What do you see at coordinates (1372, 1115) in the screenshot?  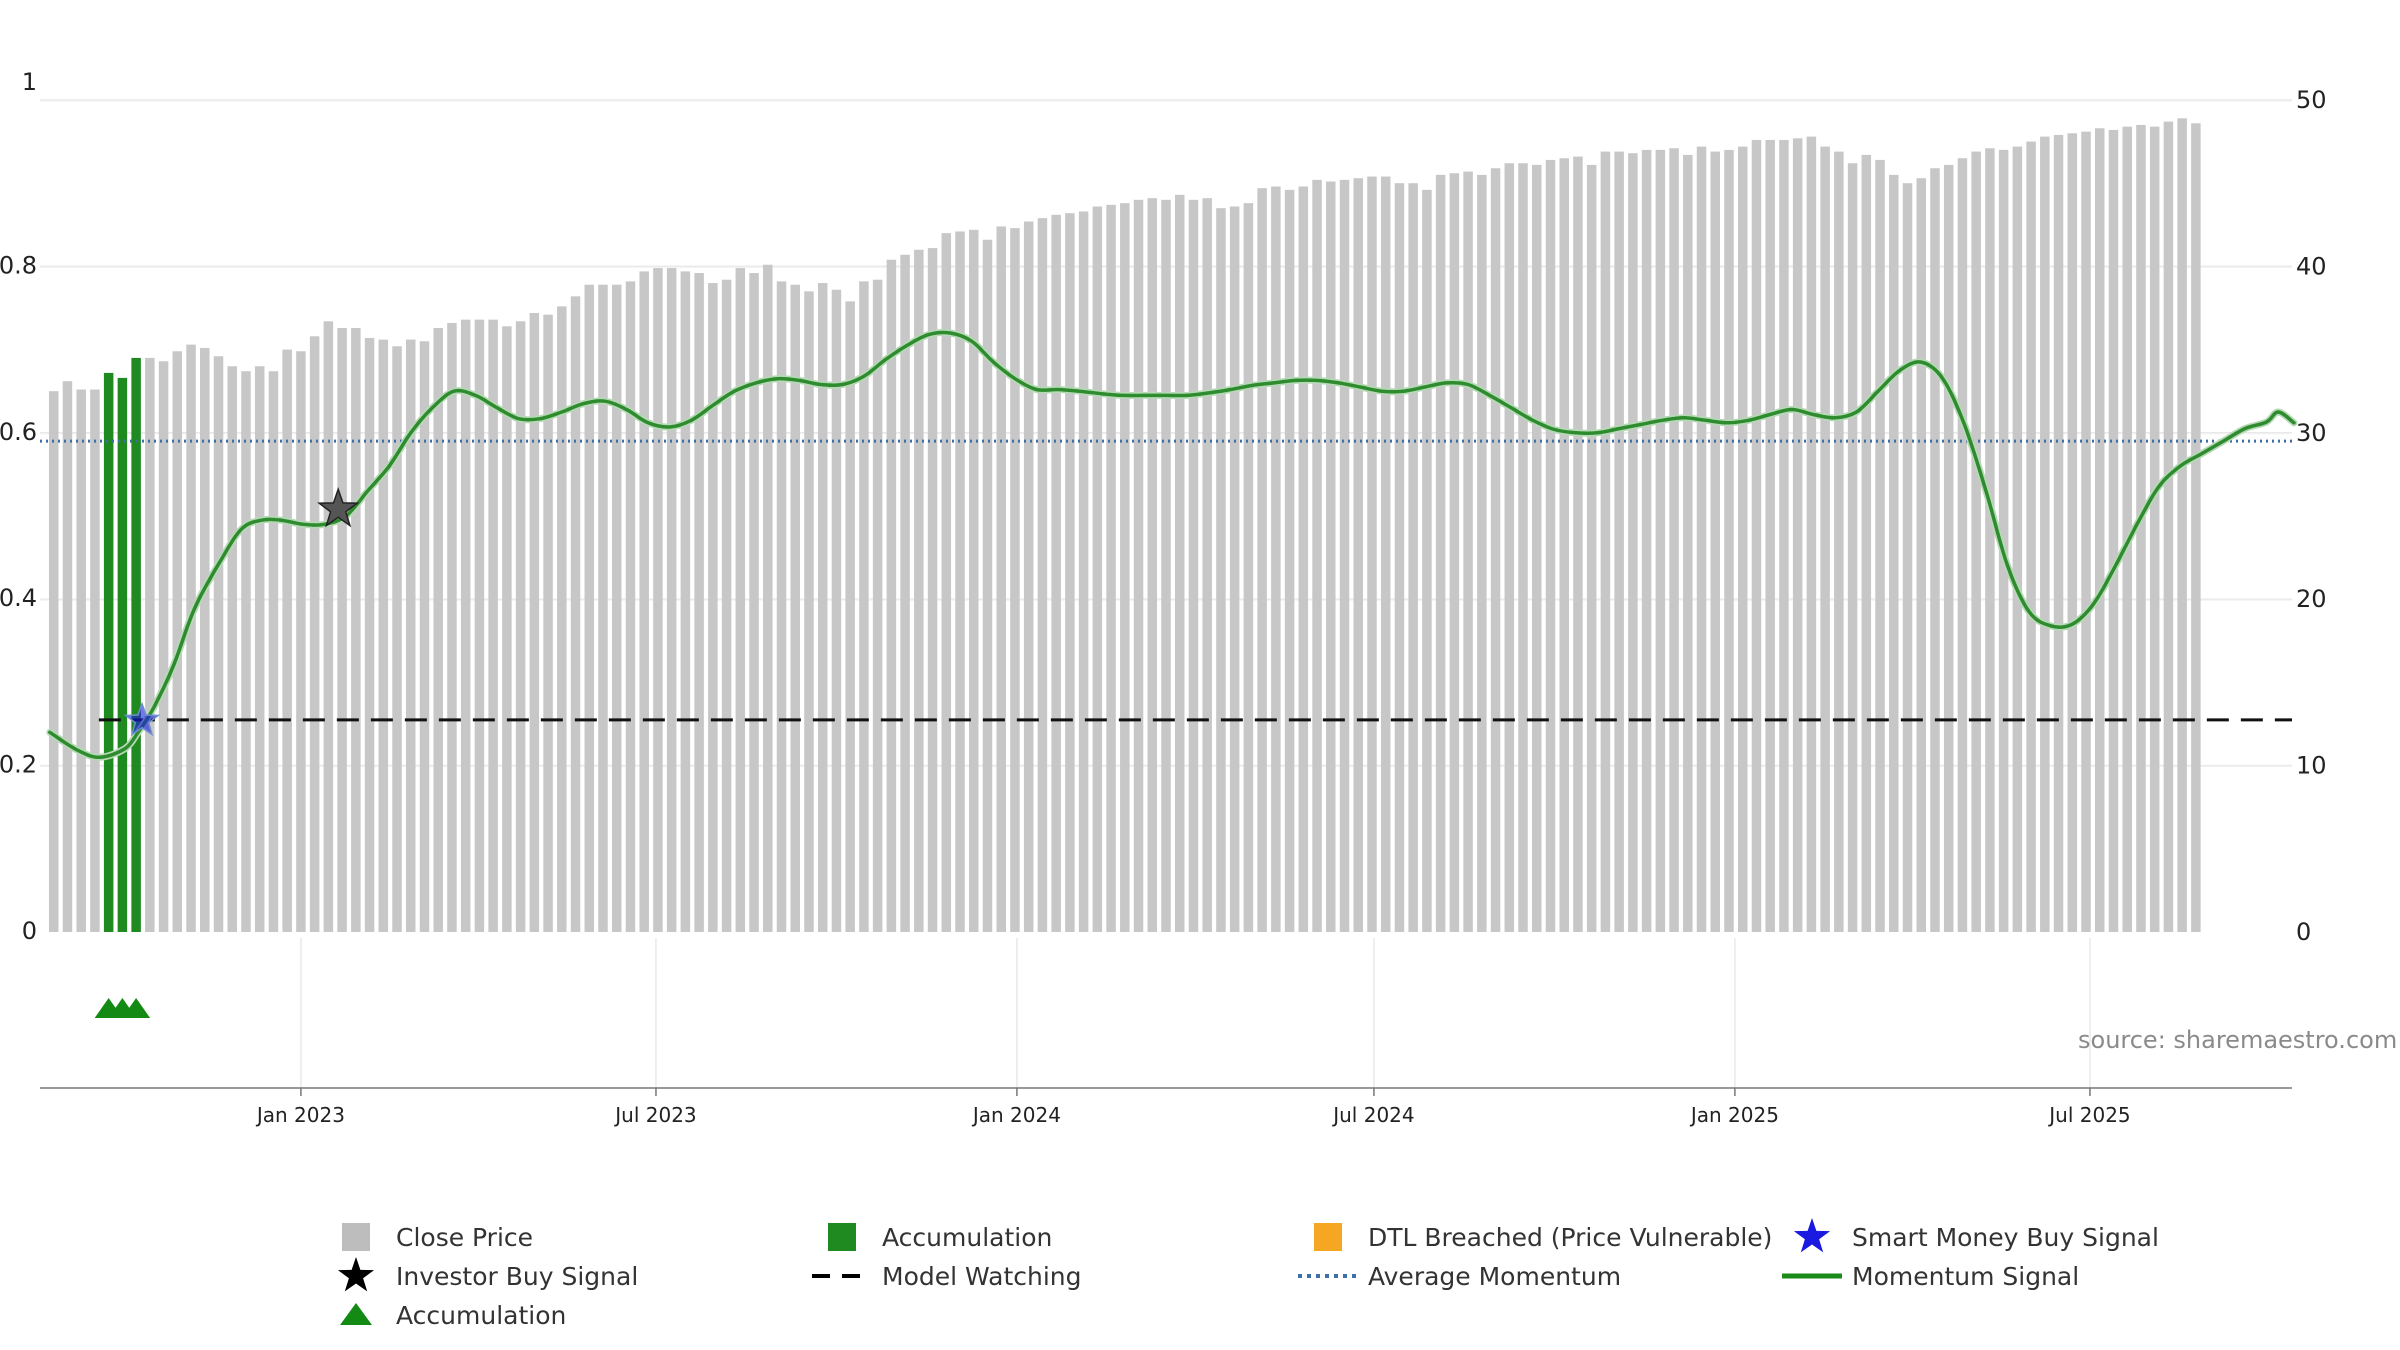 I see `x-tick-label: Jul 2024` at bounding box center [1372, 1115].